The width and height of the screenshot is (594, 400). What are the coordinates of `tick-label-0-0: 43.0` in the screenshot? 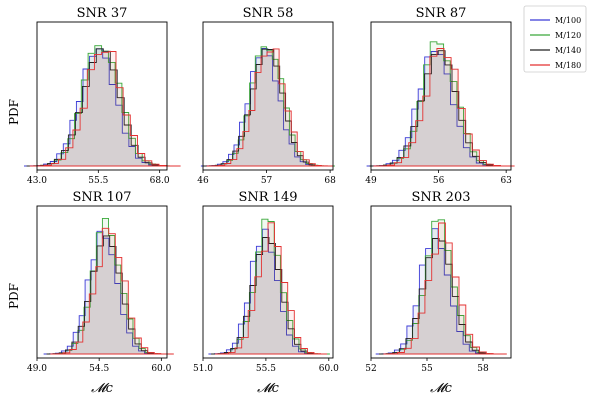 It's located at (37, 181).